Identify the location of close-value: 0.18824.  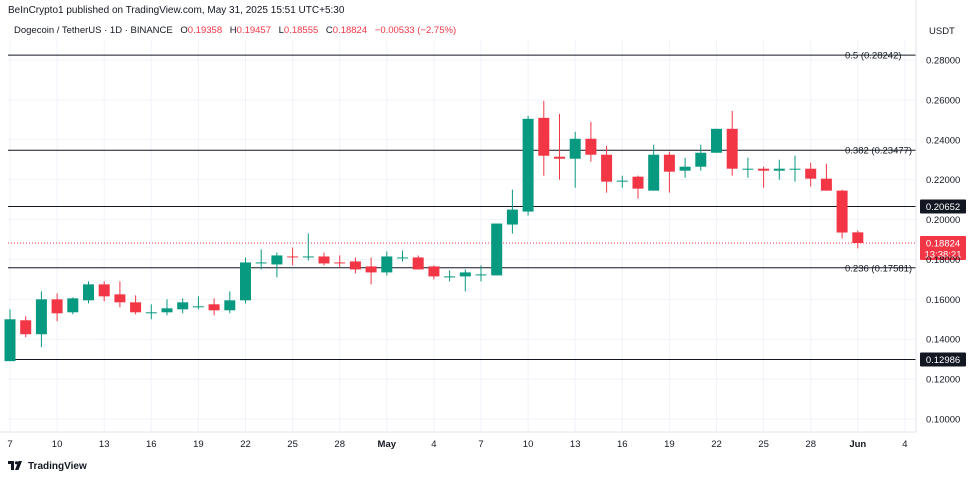
(350, 30).